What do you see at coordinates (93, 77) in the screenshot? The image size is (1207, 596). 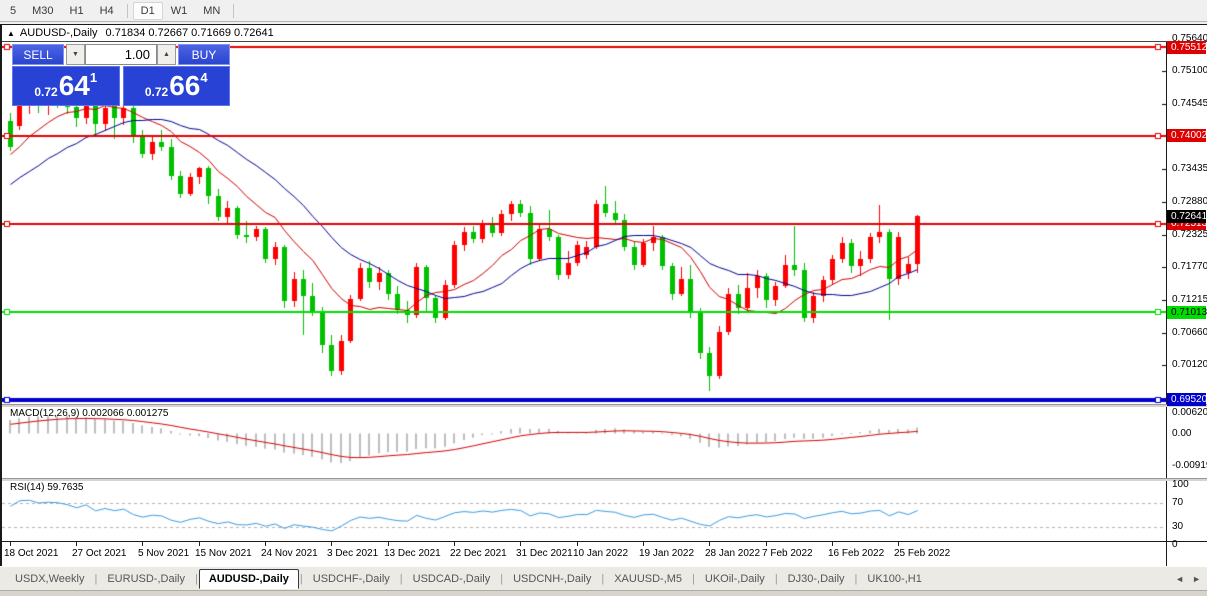 I see `bid-price-pip: 1` at bounding box center [93, 77].